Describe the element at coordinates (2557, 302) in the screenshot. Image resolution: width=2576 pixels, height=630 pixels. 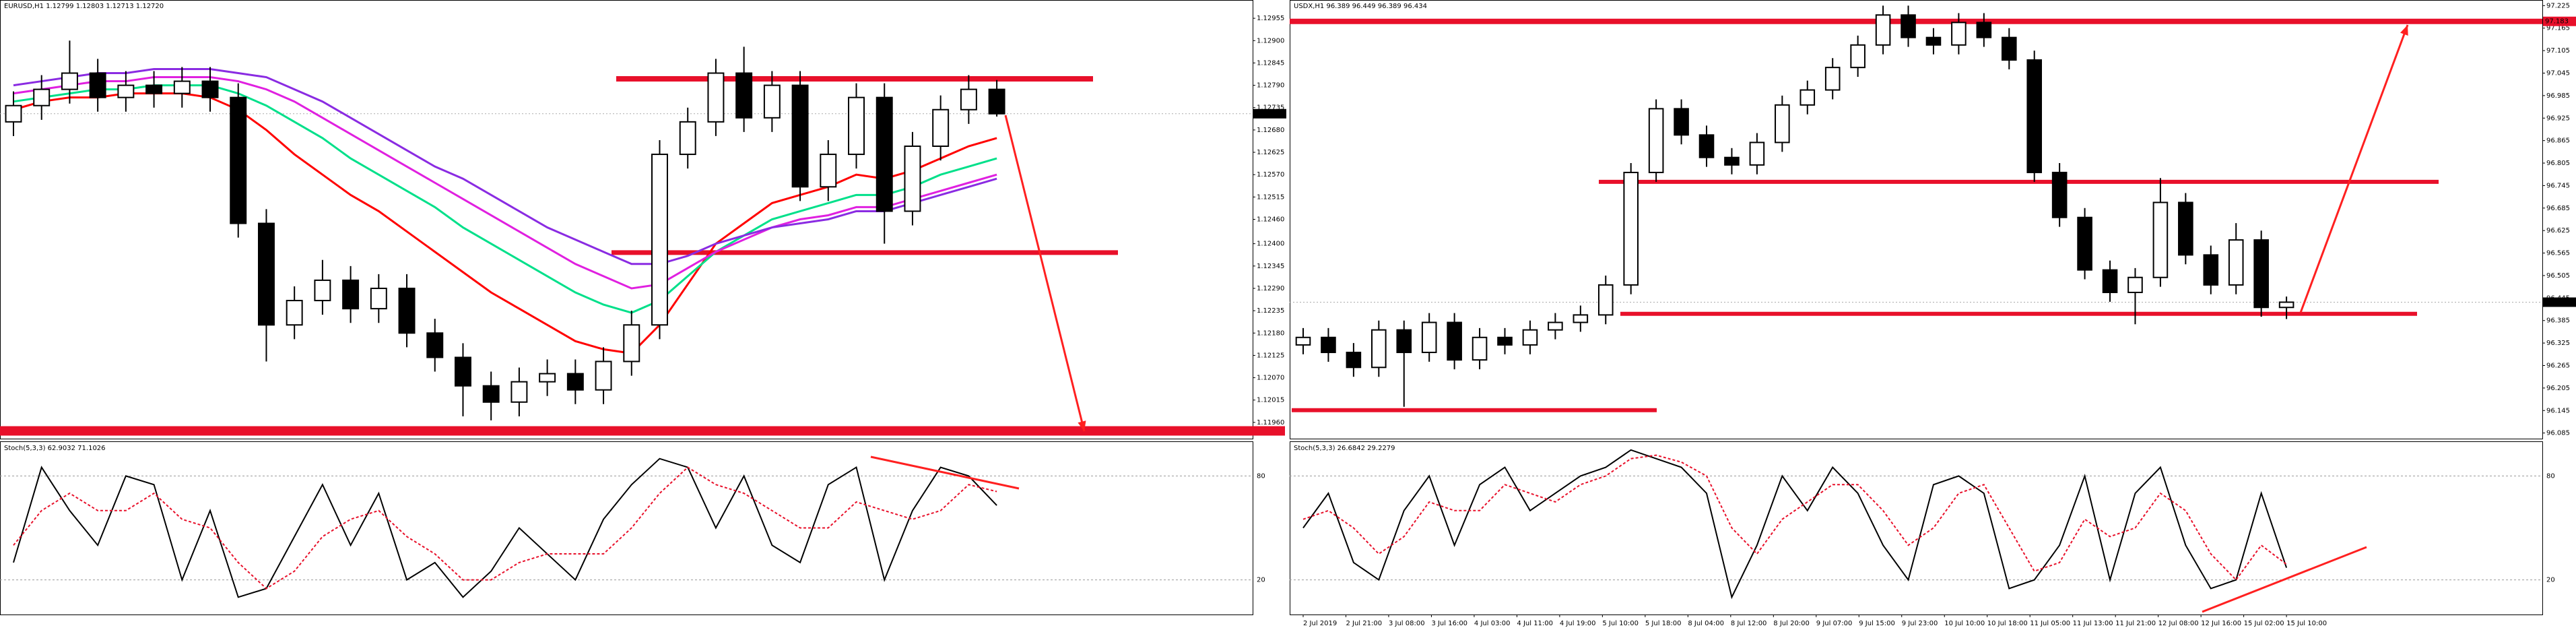
I see `current-price-label: 96.434` at that location.